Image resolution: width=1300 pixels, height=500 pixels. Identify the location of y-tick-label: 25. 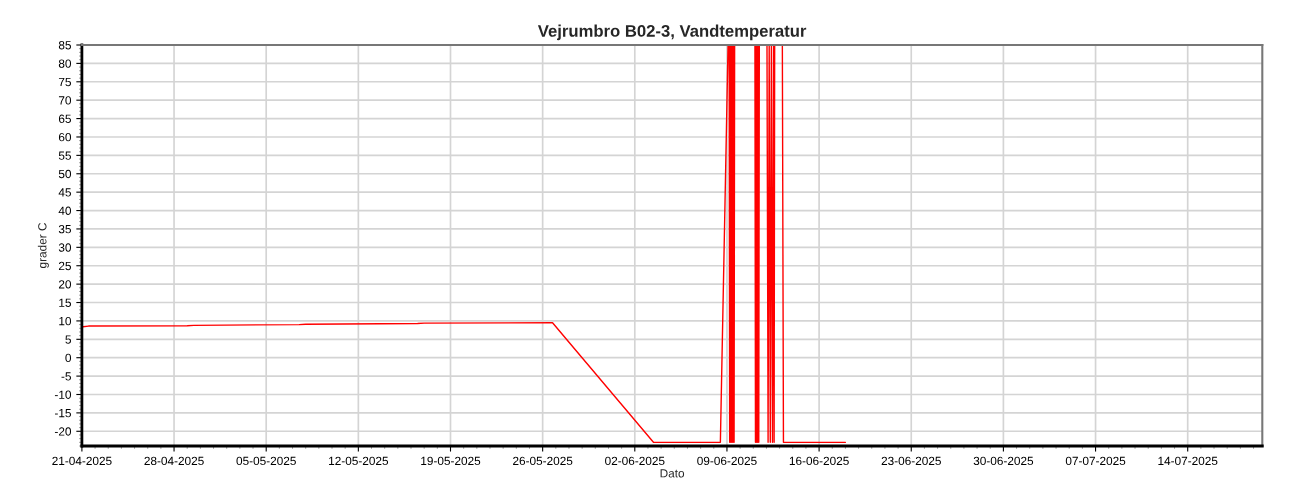
(64, 266).